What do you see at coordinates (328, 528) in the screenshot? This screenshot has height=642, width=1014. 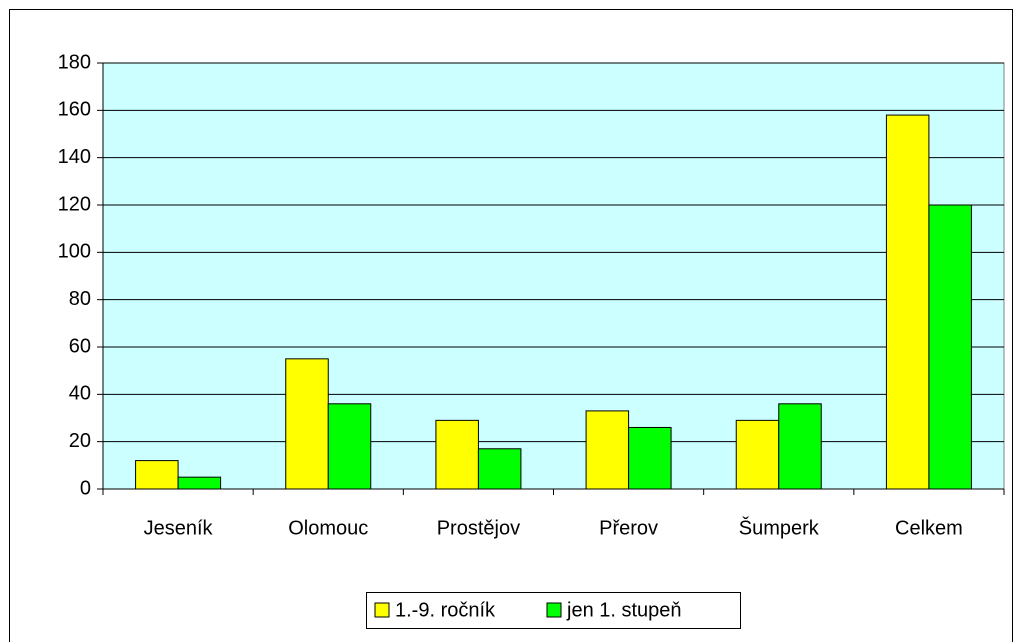 I see `x-tick-label: Olomouc` at bounding box center [328, 528].